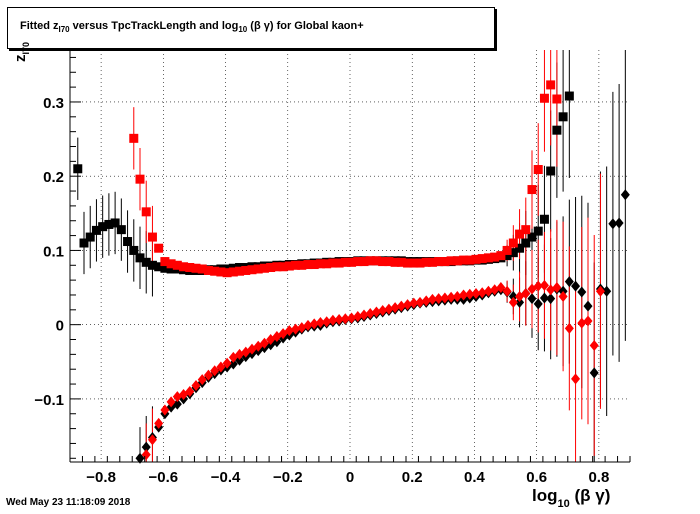 This screenshot has width=700, height=514. I want to click on y-tick-label: 0, so click(60, 326).